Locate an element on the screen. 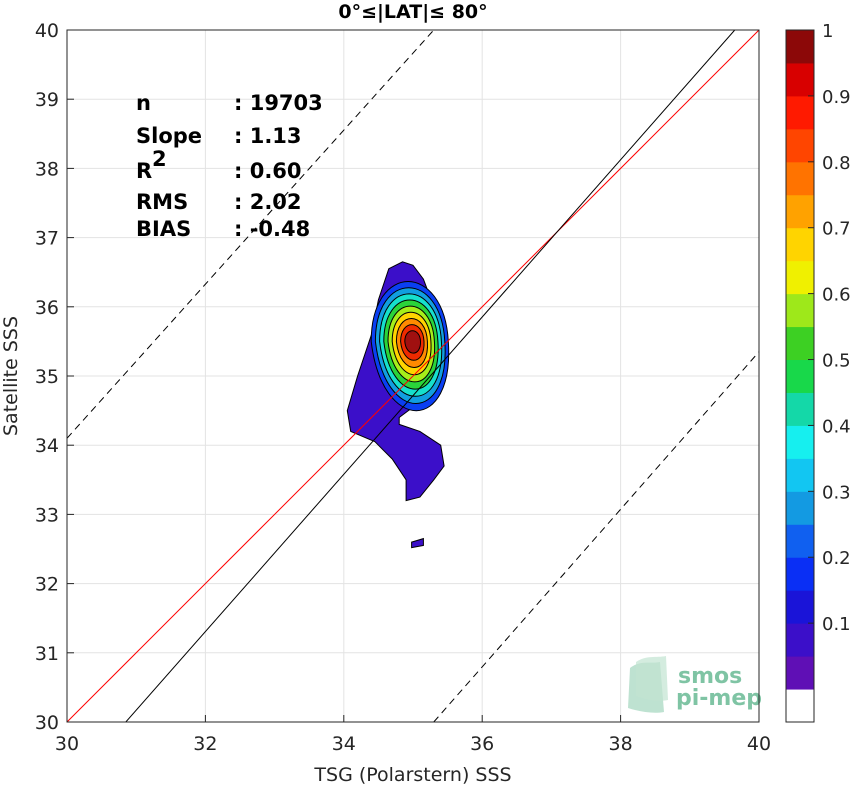 This screenshot has width=855, height=787. stat-label: RMS is located at coordinates (162, 202).